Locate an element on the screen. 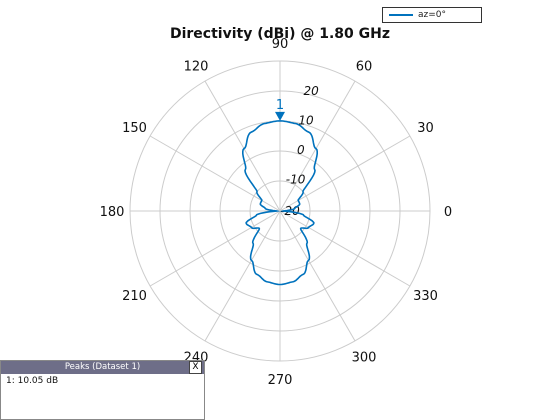 The height and width of the screenshot is (420, 560). angle-tick-label: 0 is located at coordinates (448, 212).